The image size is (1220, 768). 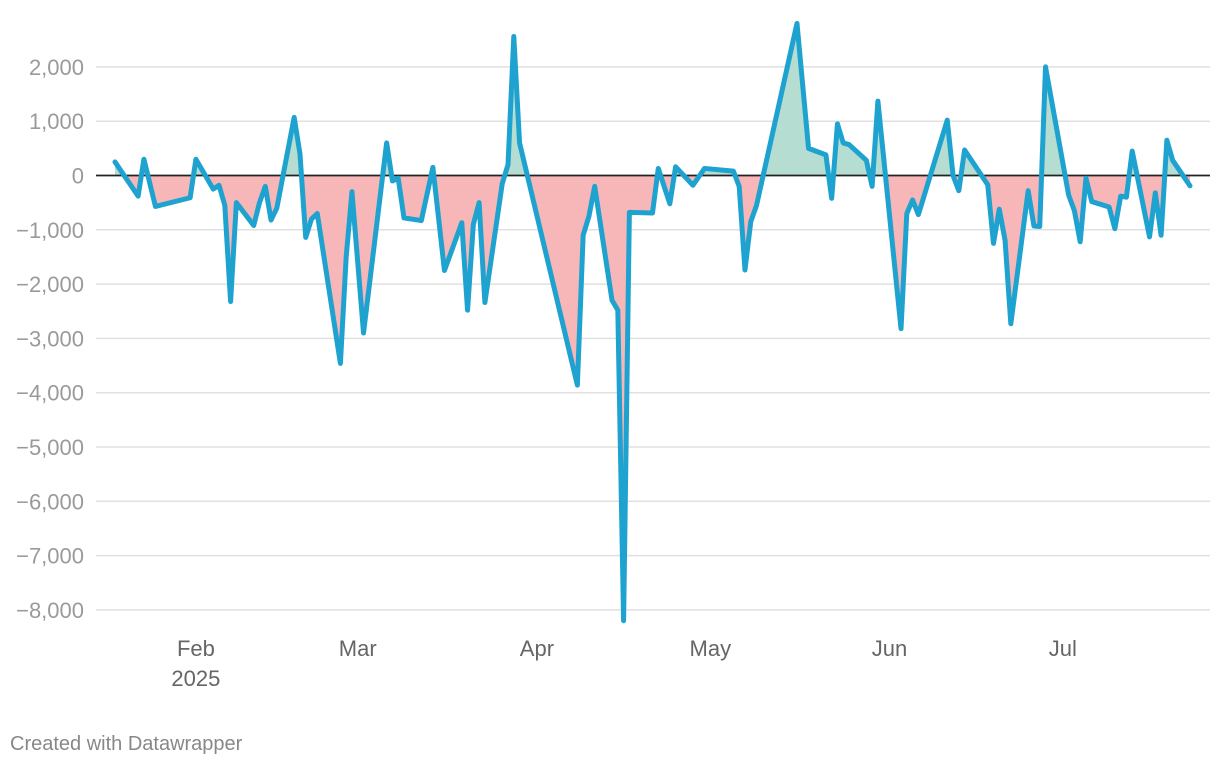 I want to click on y-tick-label: −6,000, so click(x=50, y=501).